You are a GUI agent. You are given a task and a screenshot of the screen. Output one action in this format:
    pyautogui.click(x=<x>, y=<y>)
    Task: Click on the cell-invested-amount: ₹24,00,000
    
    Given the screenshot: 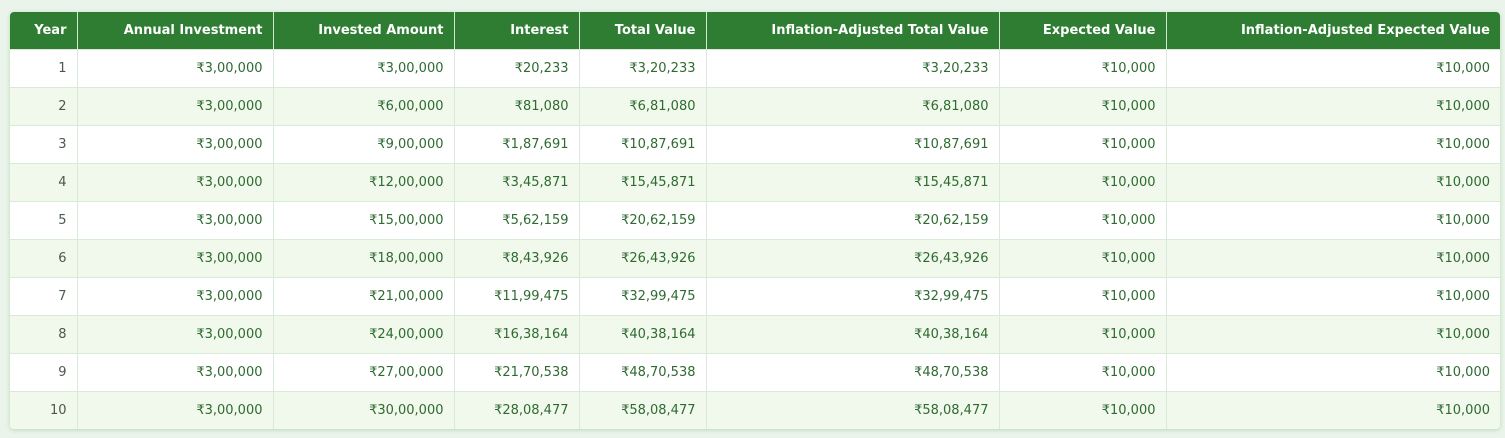 What is the action you would take?
    pyautogui.click(x=364, y=333)
    